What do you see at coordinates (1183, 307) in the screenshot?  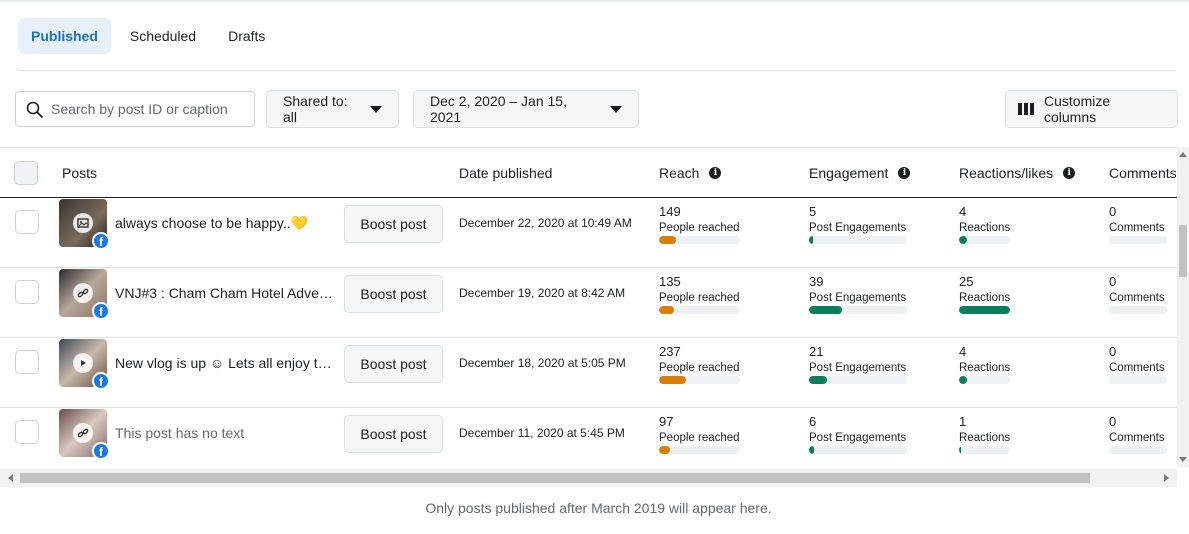 I see `vertical-scrollbar` at bounding box center [1183, 307].